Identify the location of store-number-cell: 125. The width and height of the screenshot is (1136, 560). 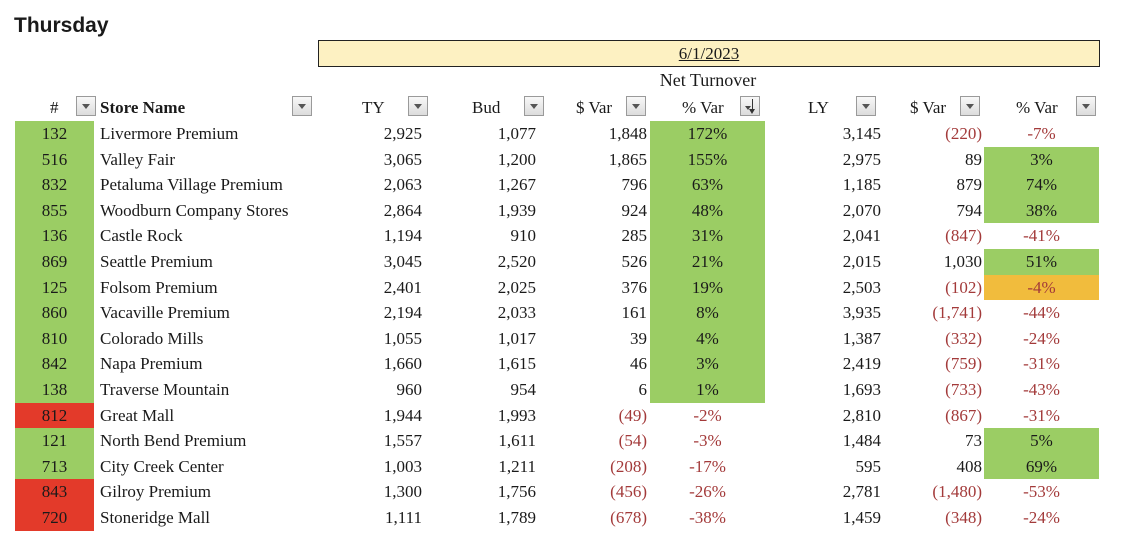
(54, 287).